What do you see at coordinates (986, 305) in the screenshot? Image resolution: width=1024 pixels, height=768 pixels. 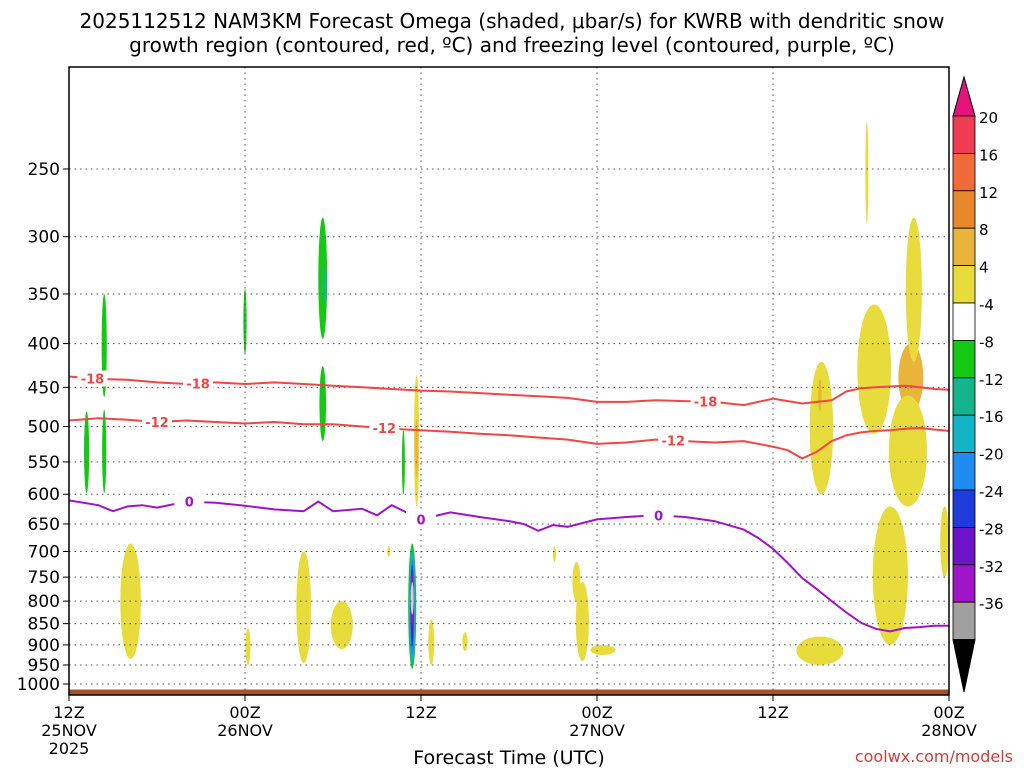 I see `colorbar-label-5: -4` at bounding box center [986, 305].